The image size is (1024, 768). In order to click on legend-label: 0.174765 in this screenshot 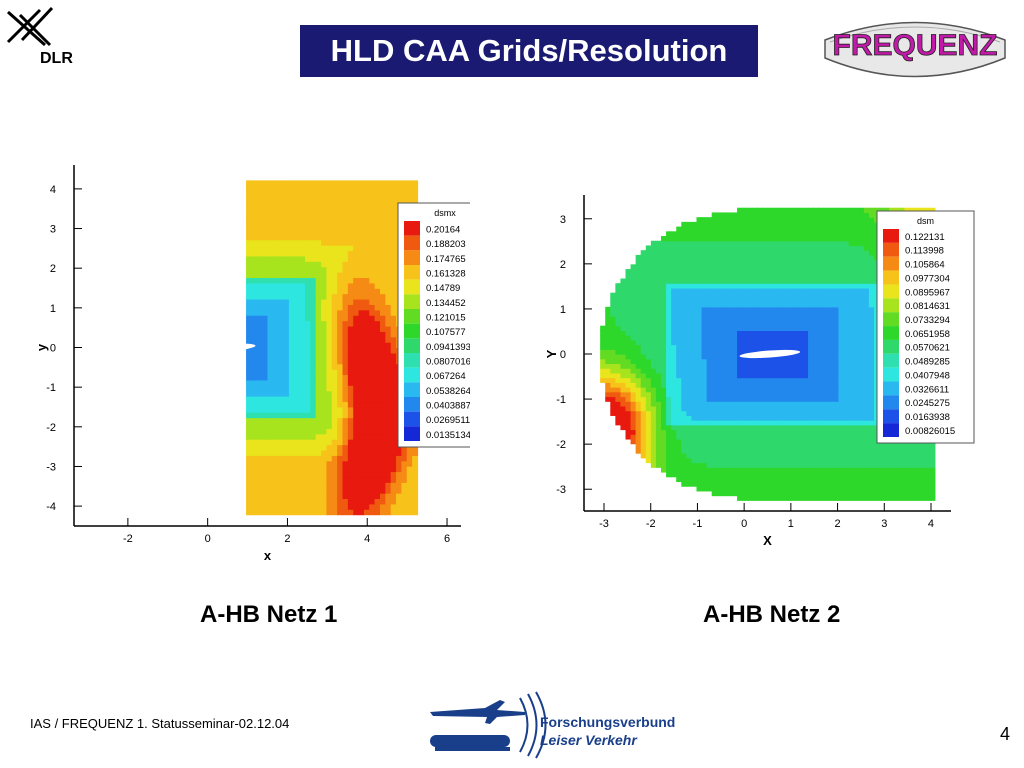, I will do `click(446, 259)`.